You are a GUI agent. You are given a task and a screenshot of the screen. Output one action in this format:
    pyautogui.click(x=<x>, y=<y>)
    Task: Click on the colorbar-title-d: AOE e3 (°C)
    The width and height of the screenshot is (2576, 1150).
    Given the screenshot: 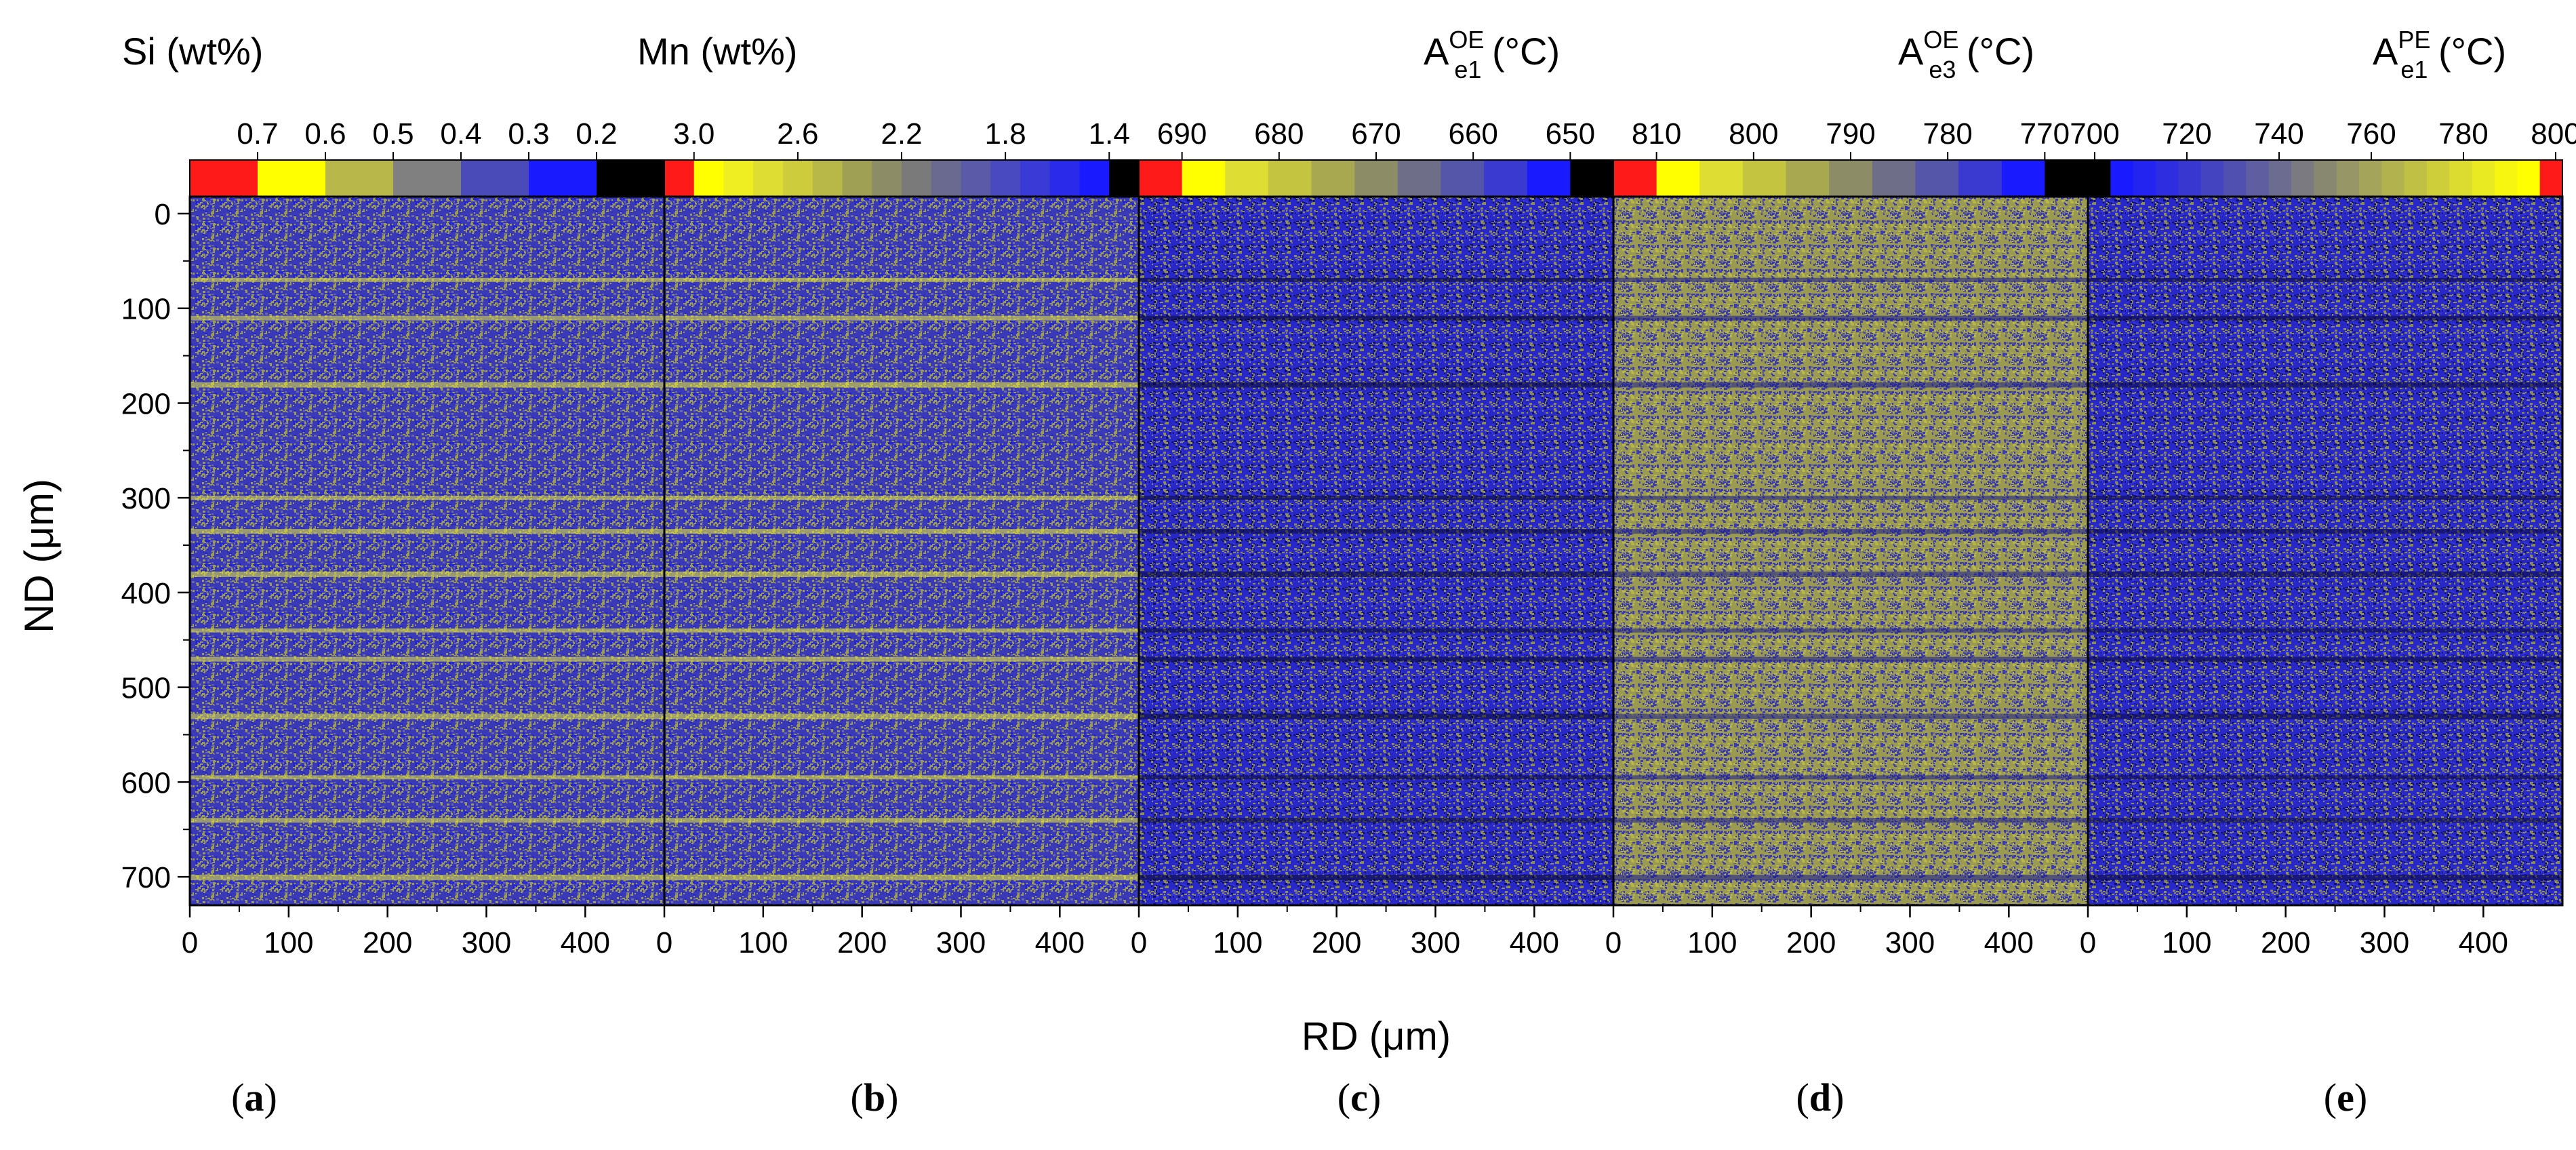 What is the action you would take?
    pyautogui.click(x=1966, y=54)
    